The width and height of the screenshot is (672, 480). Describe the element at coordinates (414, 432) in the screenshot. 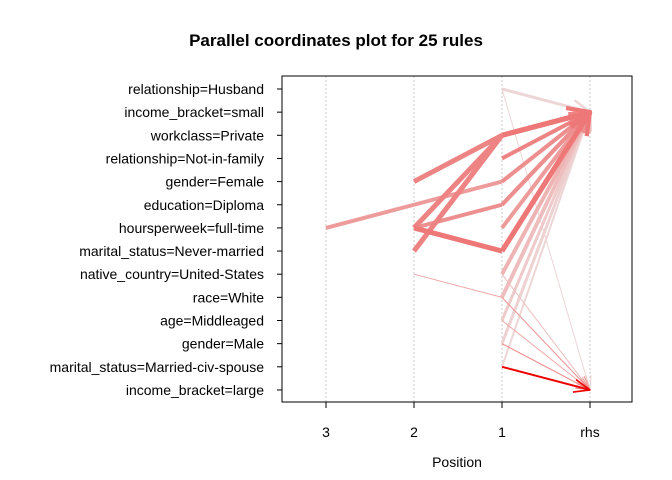

I see `x-tick-label: 2` at that location.